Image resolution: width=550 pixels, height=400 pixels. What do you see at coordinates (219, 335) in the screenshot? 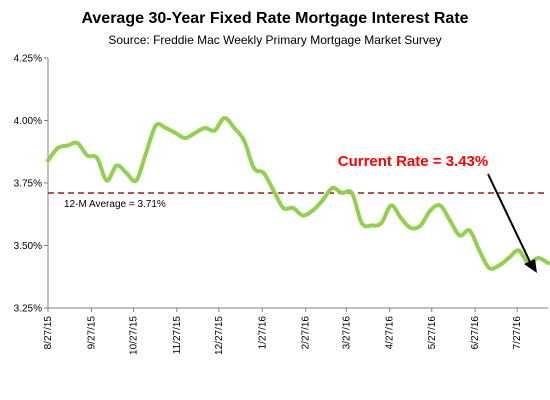
I see `x-tick-label: 12/27/15` at bounding box center [219, 335].